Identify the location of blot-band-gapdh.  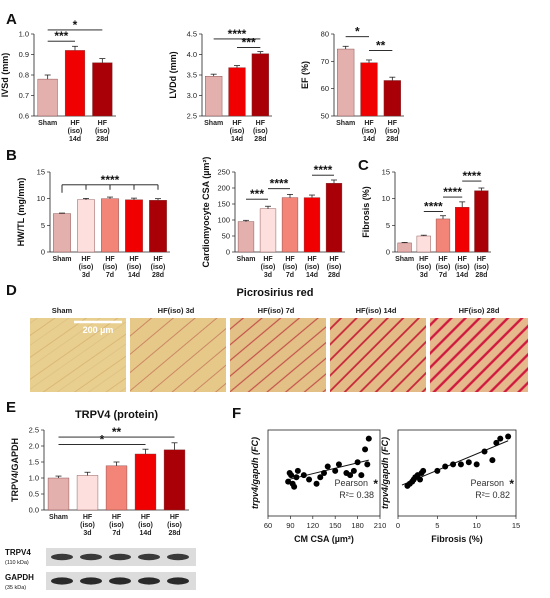
(62, 581).